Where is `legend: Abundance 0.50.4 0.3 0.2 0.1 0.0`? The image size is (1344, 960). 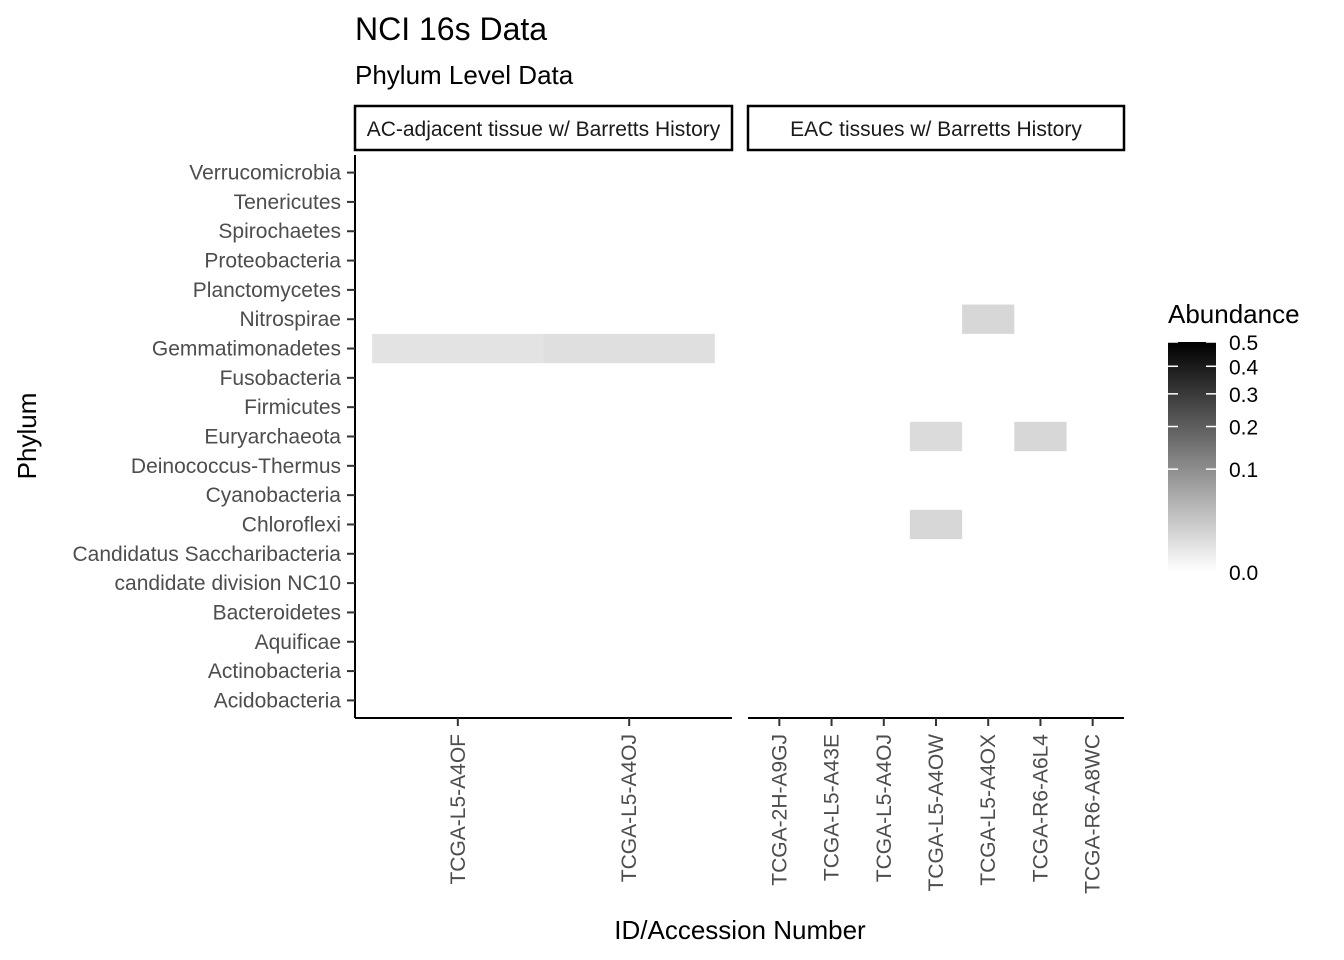 legend: Abundance 0.50.4 0.3 0.2 0.1 0.0 is located at coordinates (1234, 442).